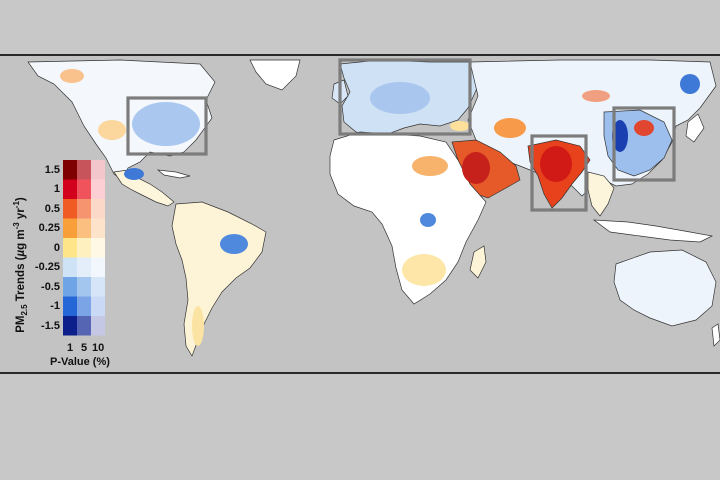  I want to click on trend-patch-iran-orange, so click(510, 128).